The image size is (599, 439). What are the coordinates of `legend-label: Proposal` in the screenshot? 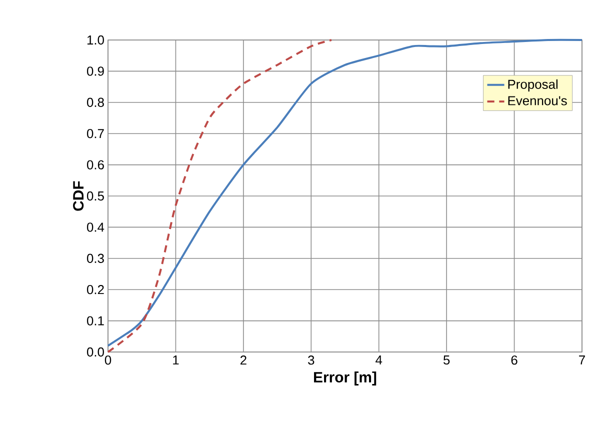 It's located at (533, 85).